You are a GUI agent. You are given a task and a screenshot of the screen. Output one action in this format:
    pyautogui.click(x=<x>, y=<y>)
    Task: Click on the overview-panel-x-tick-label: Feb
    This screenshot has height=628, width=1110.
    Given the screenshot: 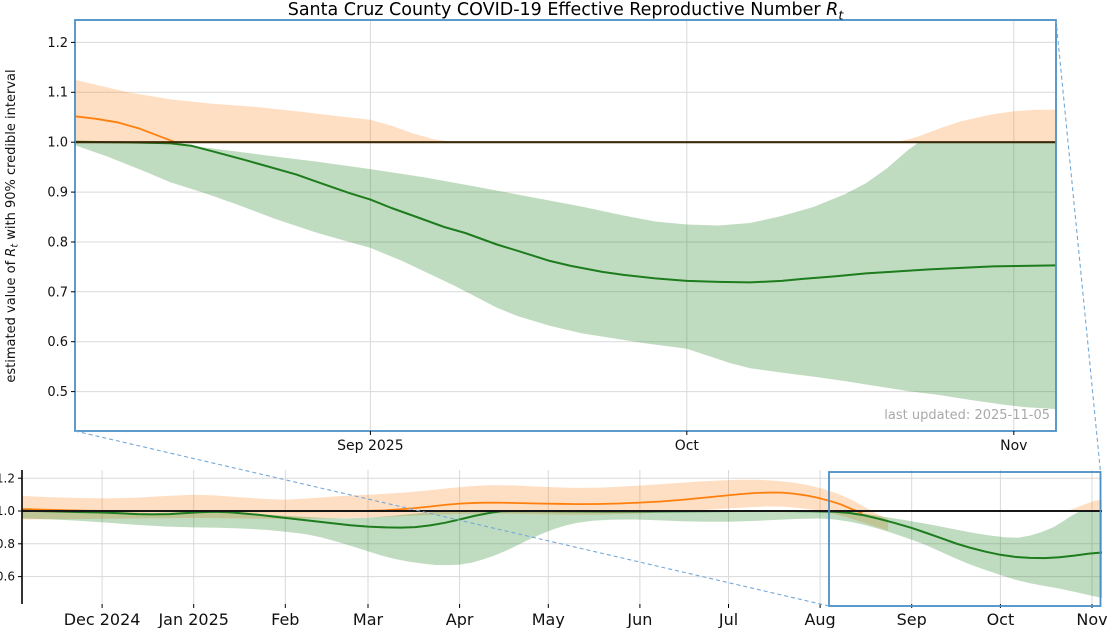 What is the action you would take?
    pyautogui.click(x=285, y=619)
    